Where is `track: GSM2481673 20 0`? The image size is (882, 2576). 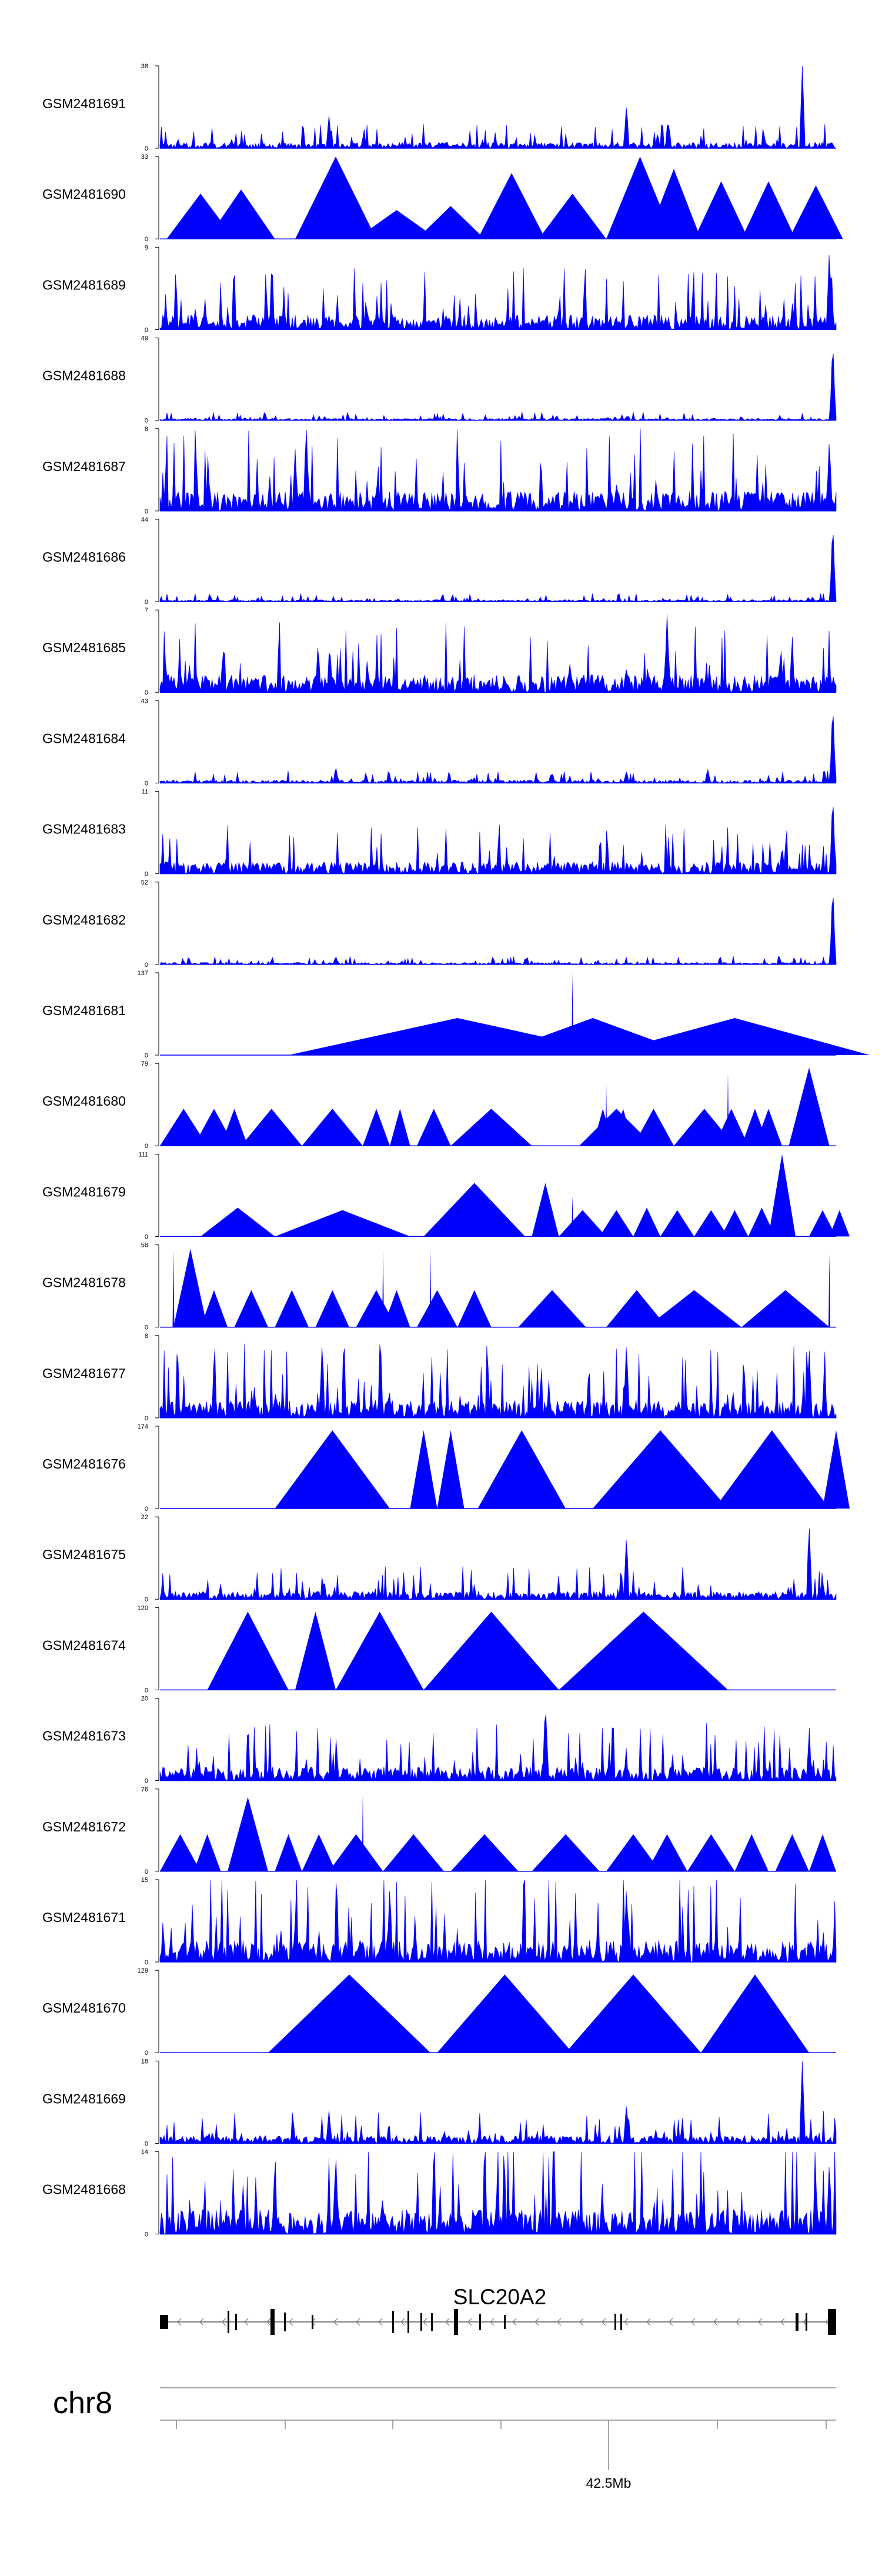 track: GSM2481673 20 0 is located at coordinates (439, 1740).